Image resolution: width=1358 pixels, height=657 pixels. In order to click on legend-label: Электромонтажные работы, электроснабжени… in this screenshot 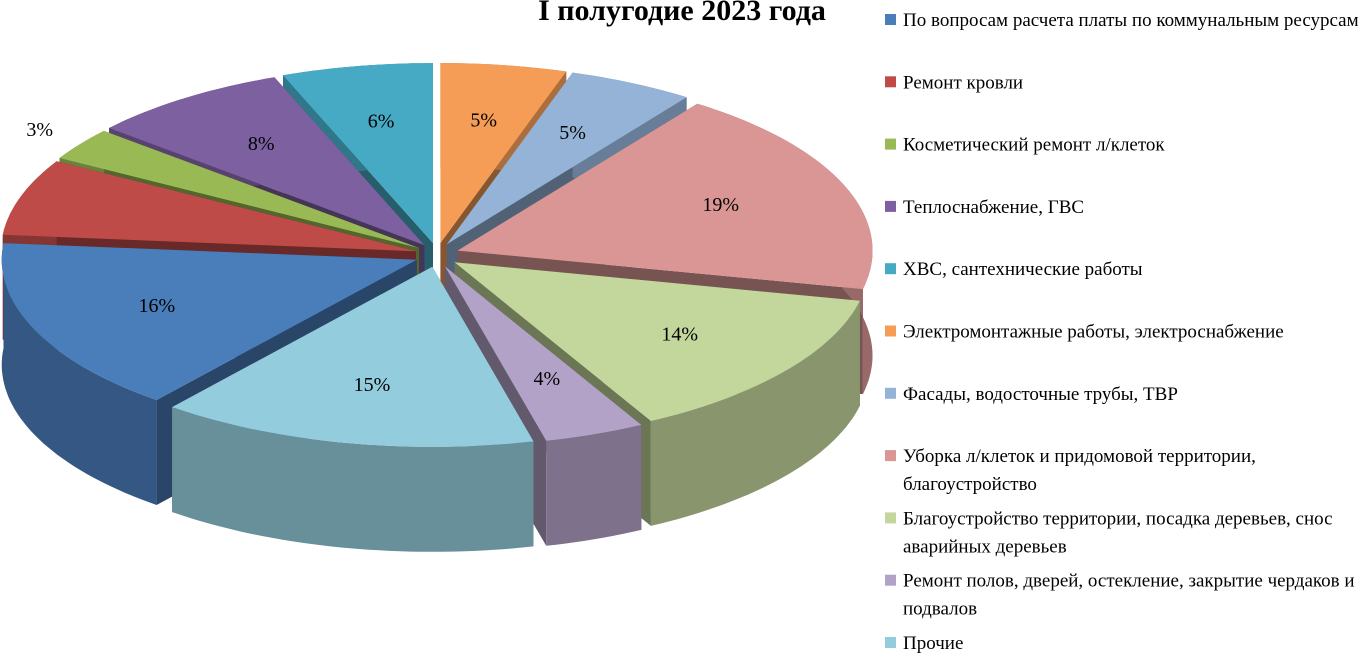, I will do `click(1093, 332)`.